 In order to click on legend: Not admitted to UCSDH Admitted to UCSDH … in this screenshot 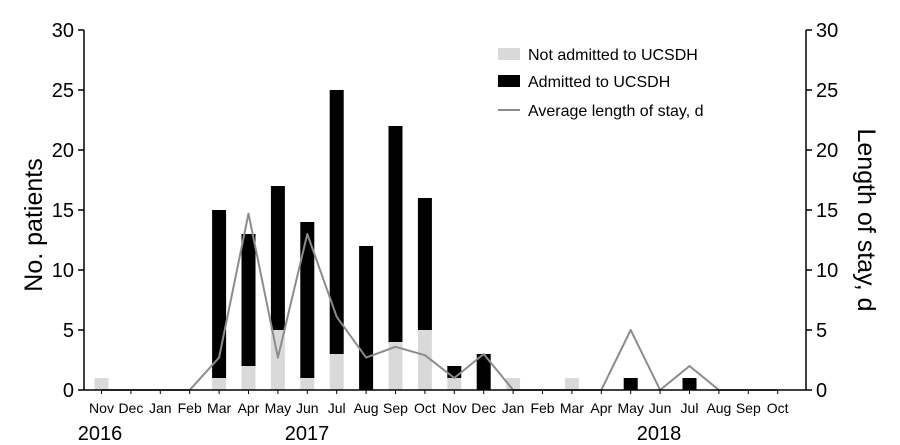, I will do `click(601, 83)`.